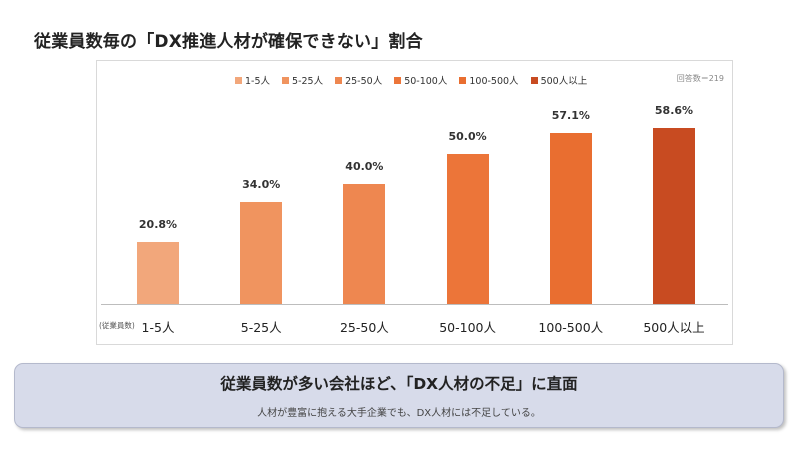 Image resolution: width=800 pixels, height=450 pixels. I want to click on summary-subtext: 人材が豊富に抱える大手企業でも、DX人材には不足している。, so click(399, 413).